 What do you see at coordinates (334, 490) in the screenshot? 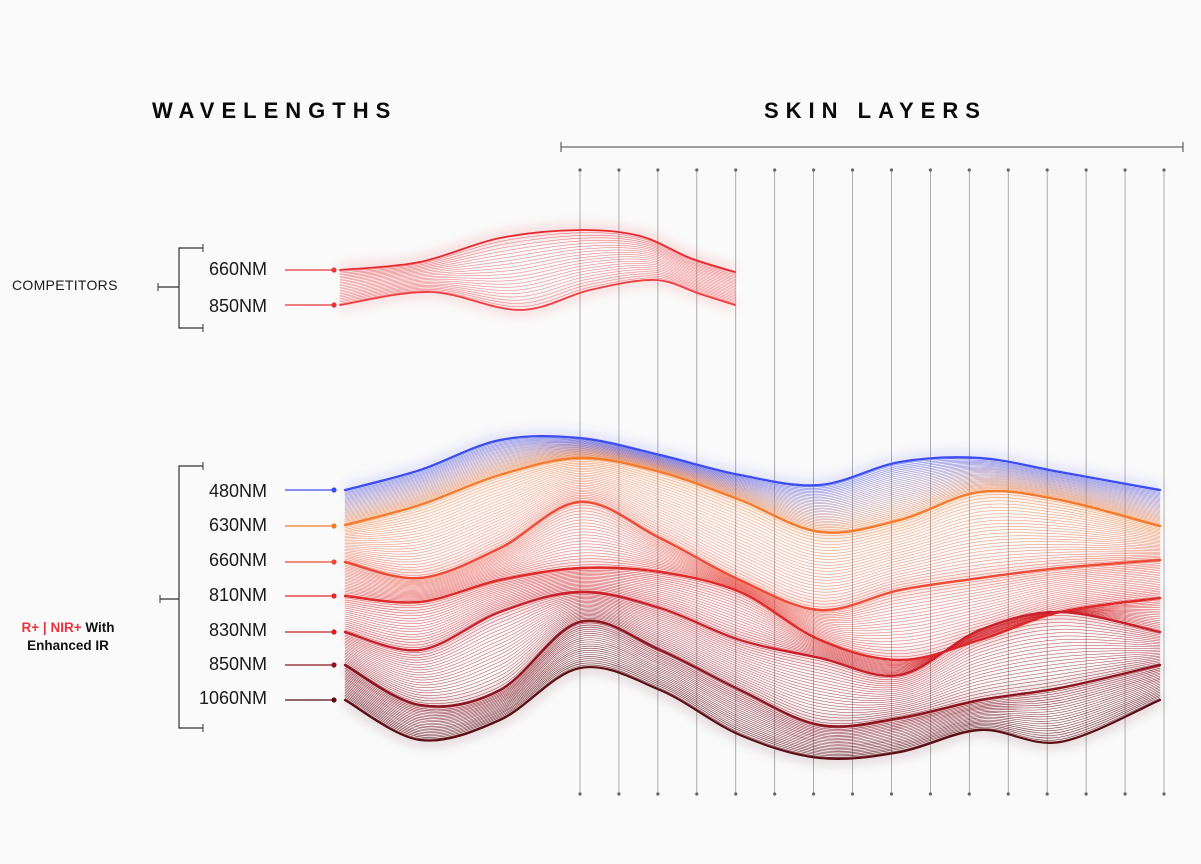
I see `product-connector-0-dot` at bounding box center [334, 490].